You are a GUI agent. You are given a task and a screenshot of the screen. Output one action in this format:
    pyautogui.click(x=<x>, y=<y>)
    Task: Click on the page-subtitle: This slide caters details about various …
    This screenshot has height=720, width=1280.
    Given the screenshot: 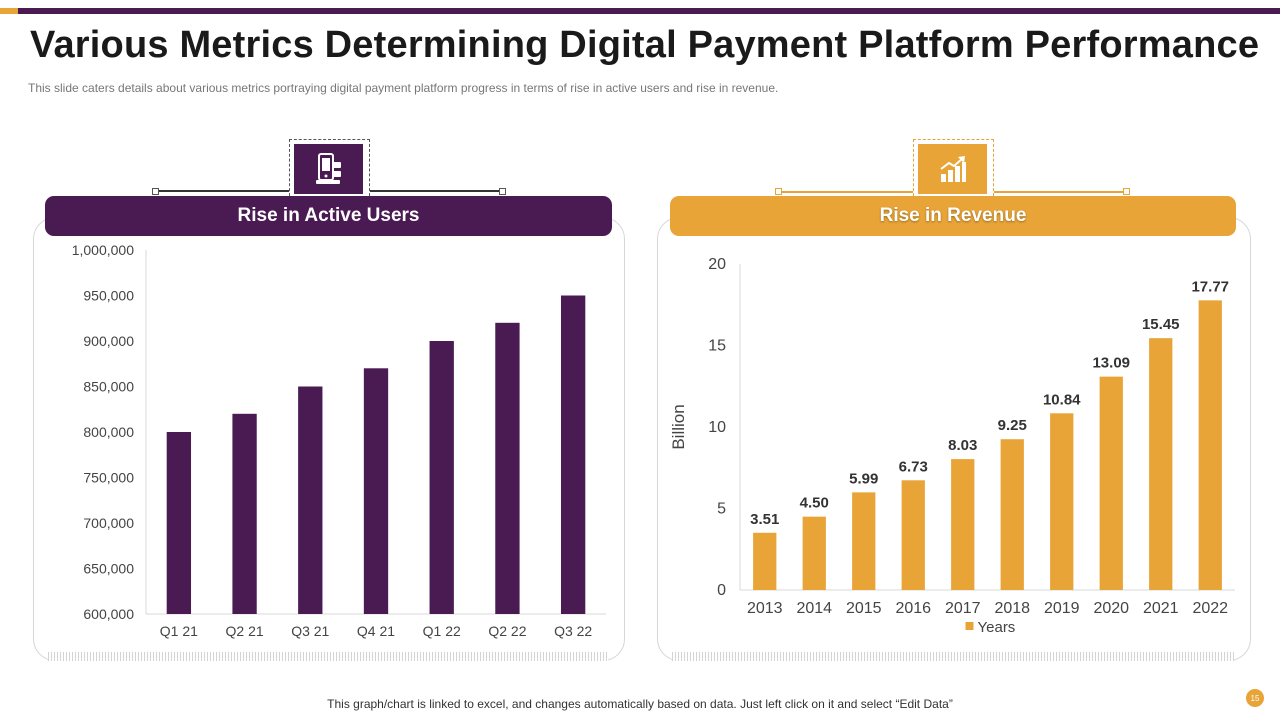 What is the action you would take?
    pyautogui.click(x=403, y=88)
    